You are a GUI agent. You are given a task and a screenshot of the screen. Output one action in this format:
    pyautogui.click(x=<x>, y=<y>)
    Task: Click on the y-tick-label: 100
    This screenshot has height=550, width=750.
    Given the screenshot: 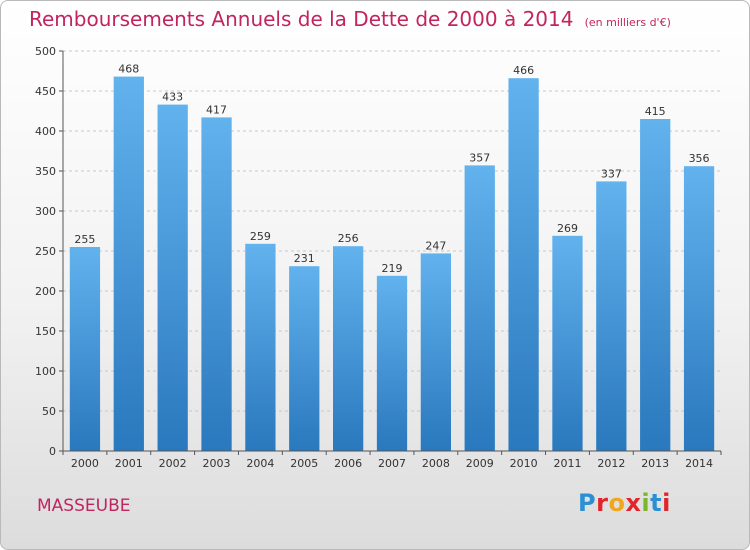 What is the action you would take?
    pyautogui.click(x=45, y=371)
    